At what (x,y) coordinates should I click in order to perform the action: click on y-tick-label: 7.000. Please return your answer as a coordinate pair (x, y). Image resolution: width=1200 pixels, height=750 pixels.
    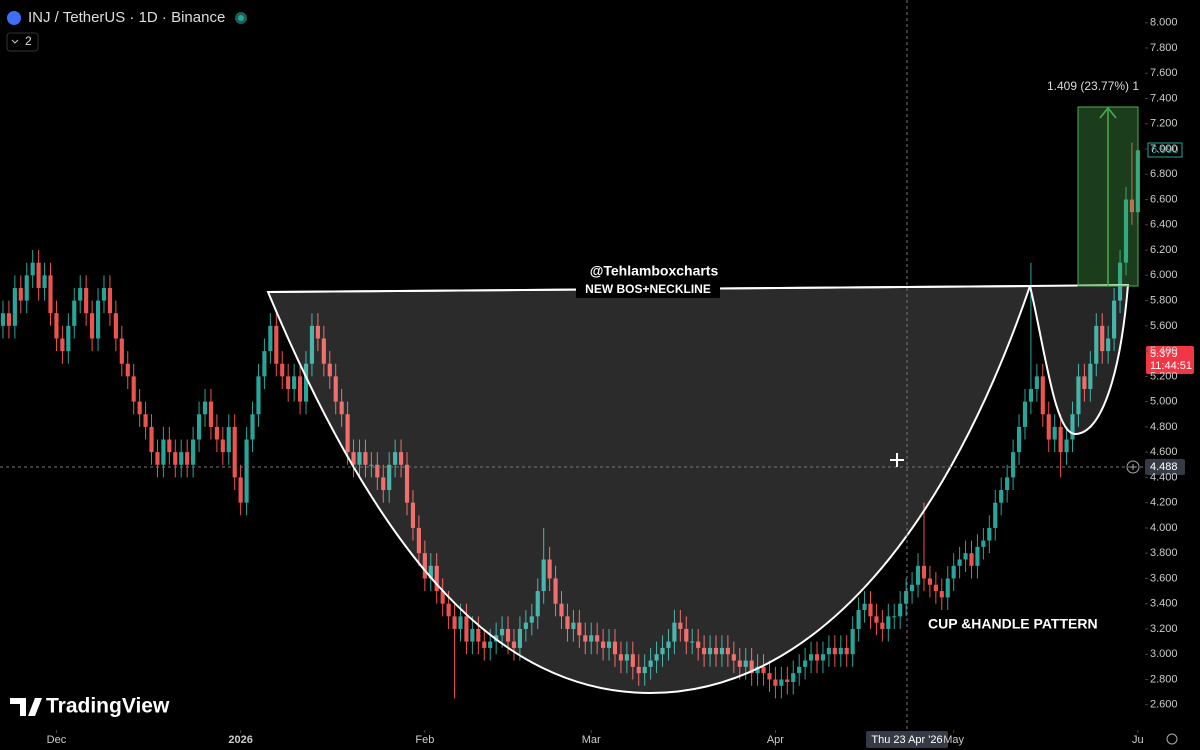
    Looking at the image, I should click on (1164, 149).